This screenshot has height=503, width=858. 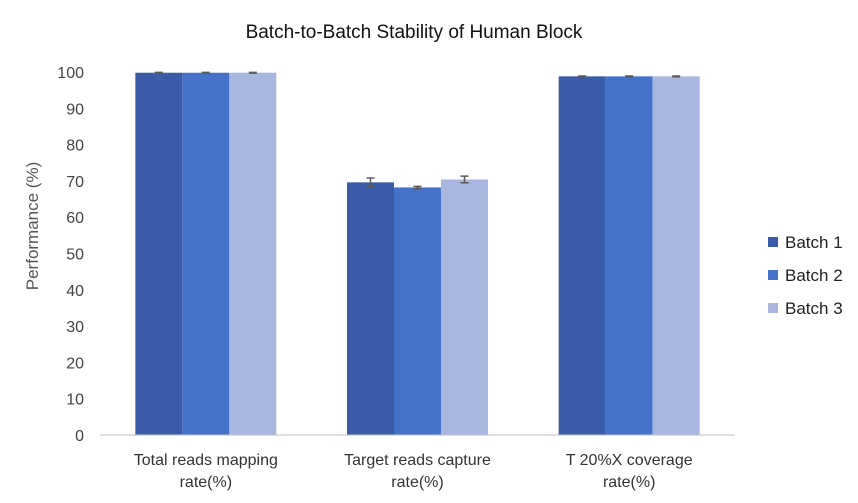 What do you see at coordinates (79, 436) in the screenshot?
I see `y-tick-label: 0` at bounding box center [79, 436].